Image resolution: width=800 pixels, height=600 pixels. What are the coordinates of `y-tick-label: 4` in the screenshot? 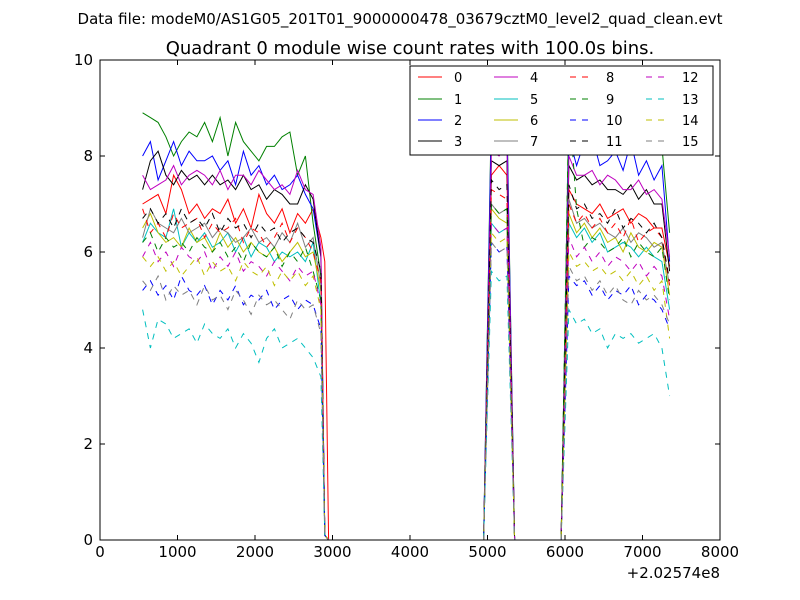 It's located at (88, 348).